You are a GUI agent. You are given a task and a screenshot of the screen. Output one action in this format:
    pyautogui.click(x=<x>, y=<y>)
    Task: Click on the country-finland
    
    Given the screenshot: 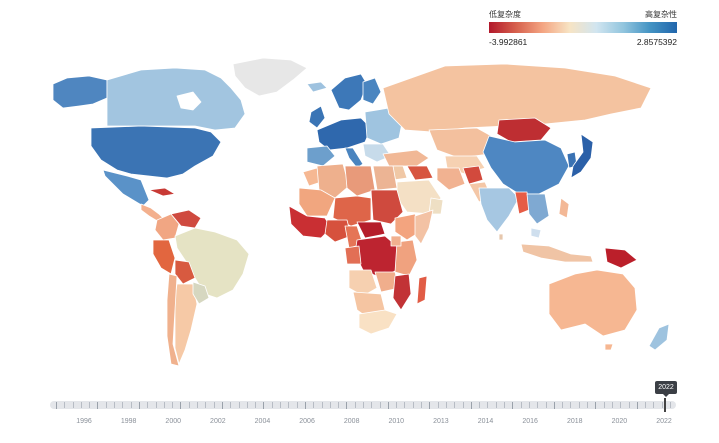 What is the action you would take?
    pyautogui.click(x=372, y=91)
    